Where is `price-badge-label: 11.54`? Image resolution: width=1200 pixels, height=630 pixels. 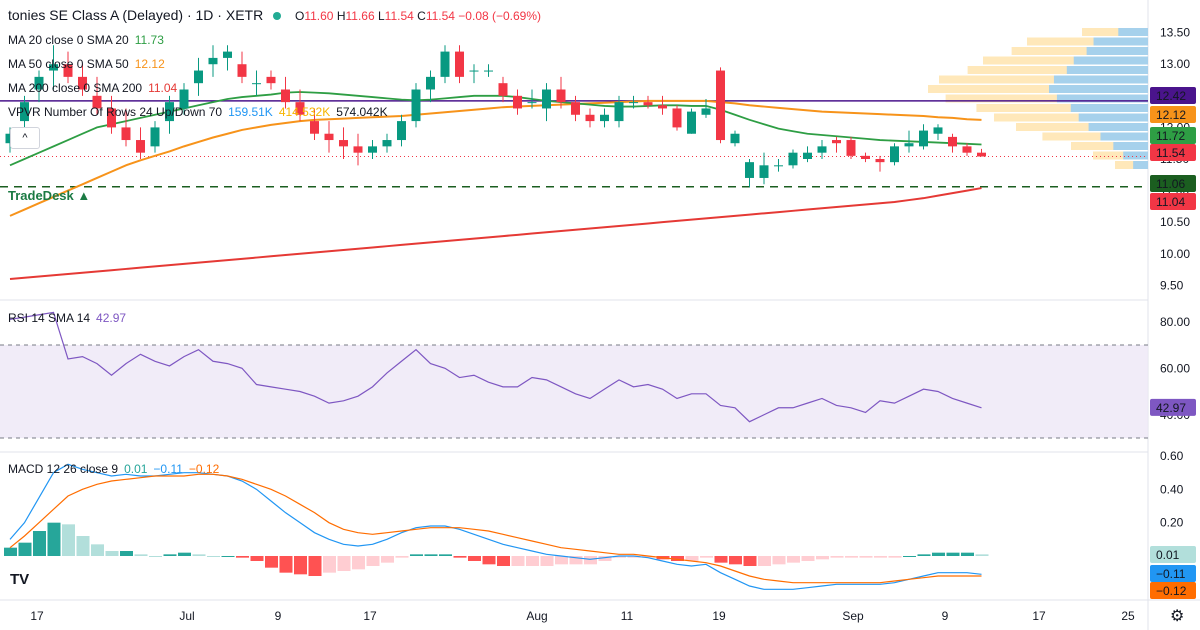
price-badge-label: 11.54 is located at coordinates (1170, 153).